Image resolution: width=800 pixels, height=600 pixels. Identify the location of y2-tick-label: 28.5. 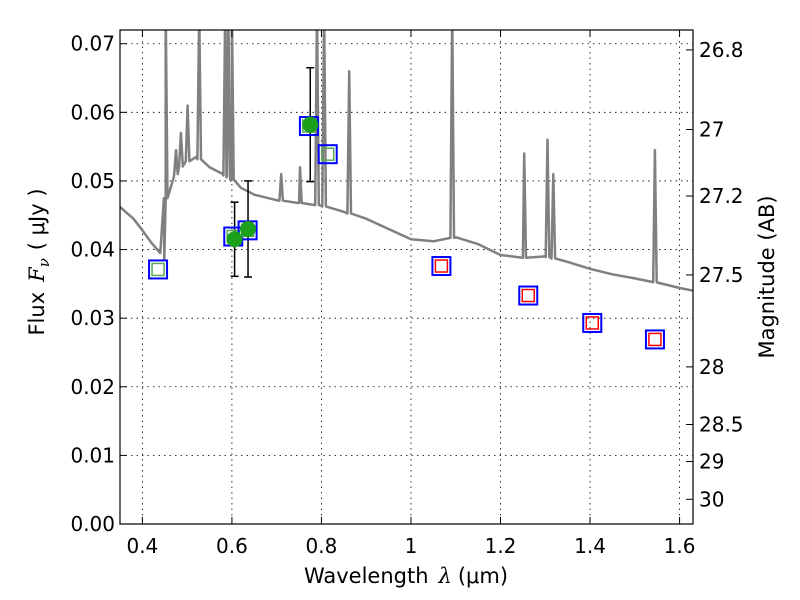
(721, 425).